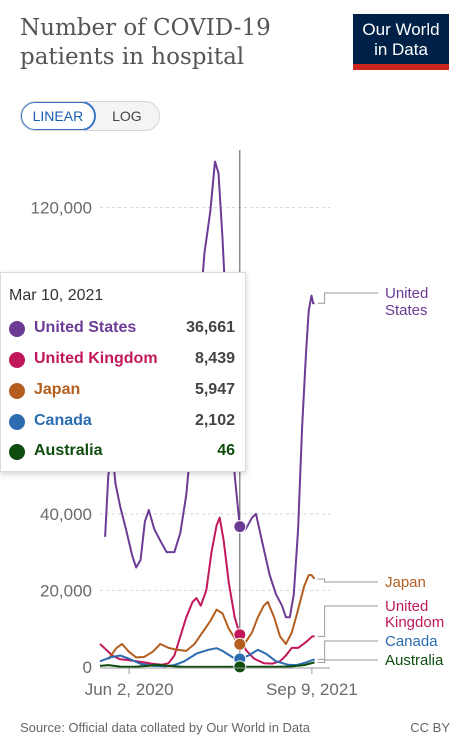 The image size is (474, 750). Describe the element at coordinates (401, 67) in the screenshot. I see `logo-accent-bar` at that location.